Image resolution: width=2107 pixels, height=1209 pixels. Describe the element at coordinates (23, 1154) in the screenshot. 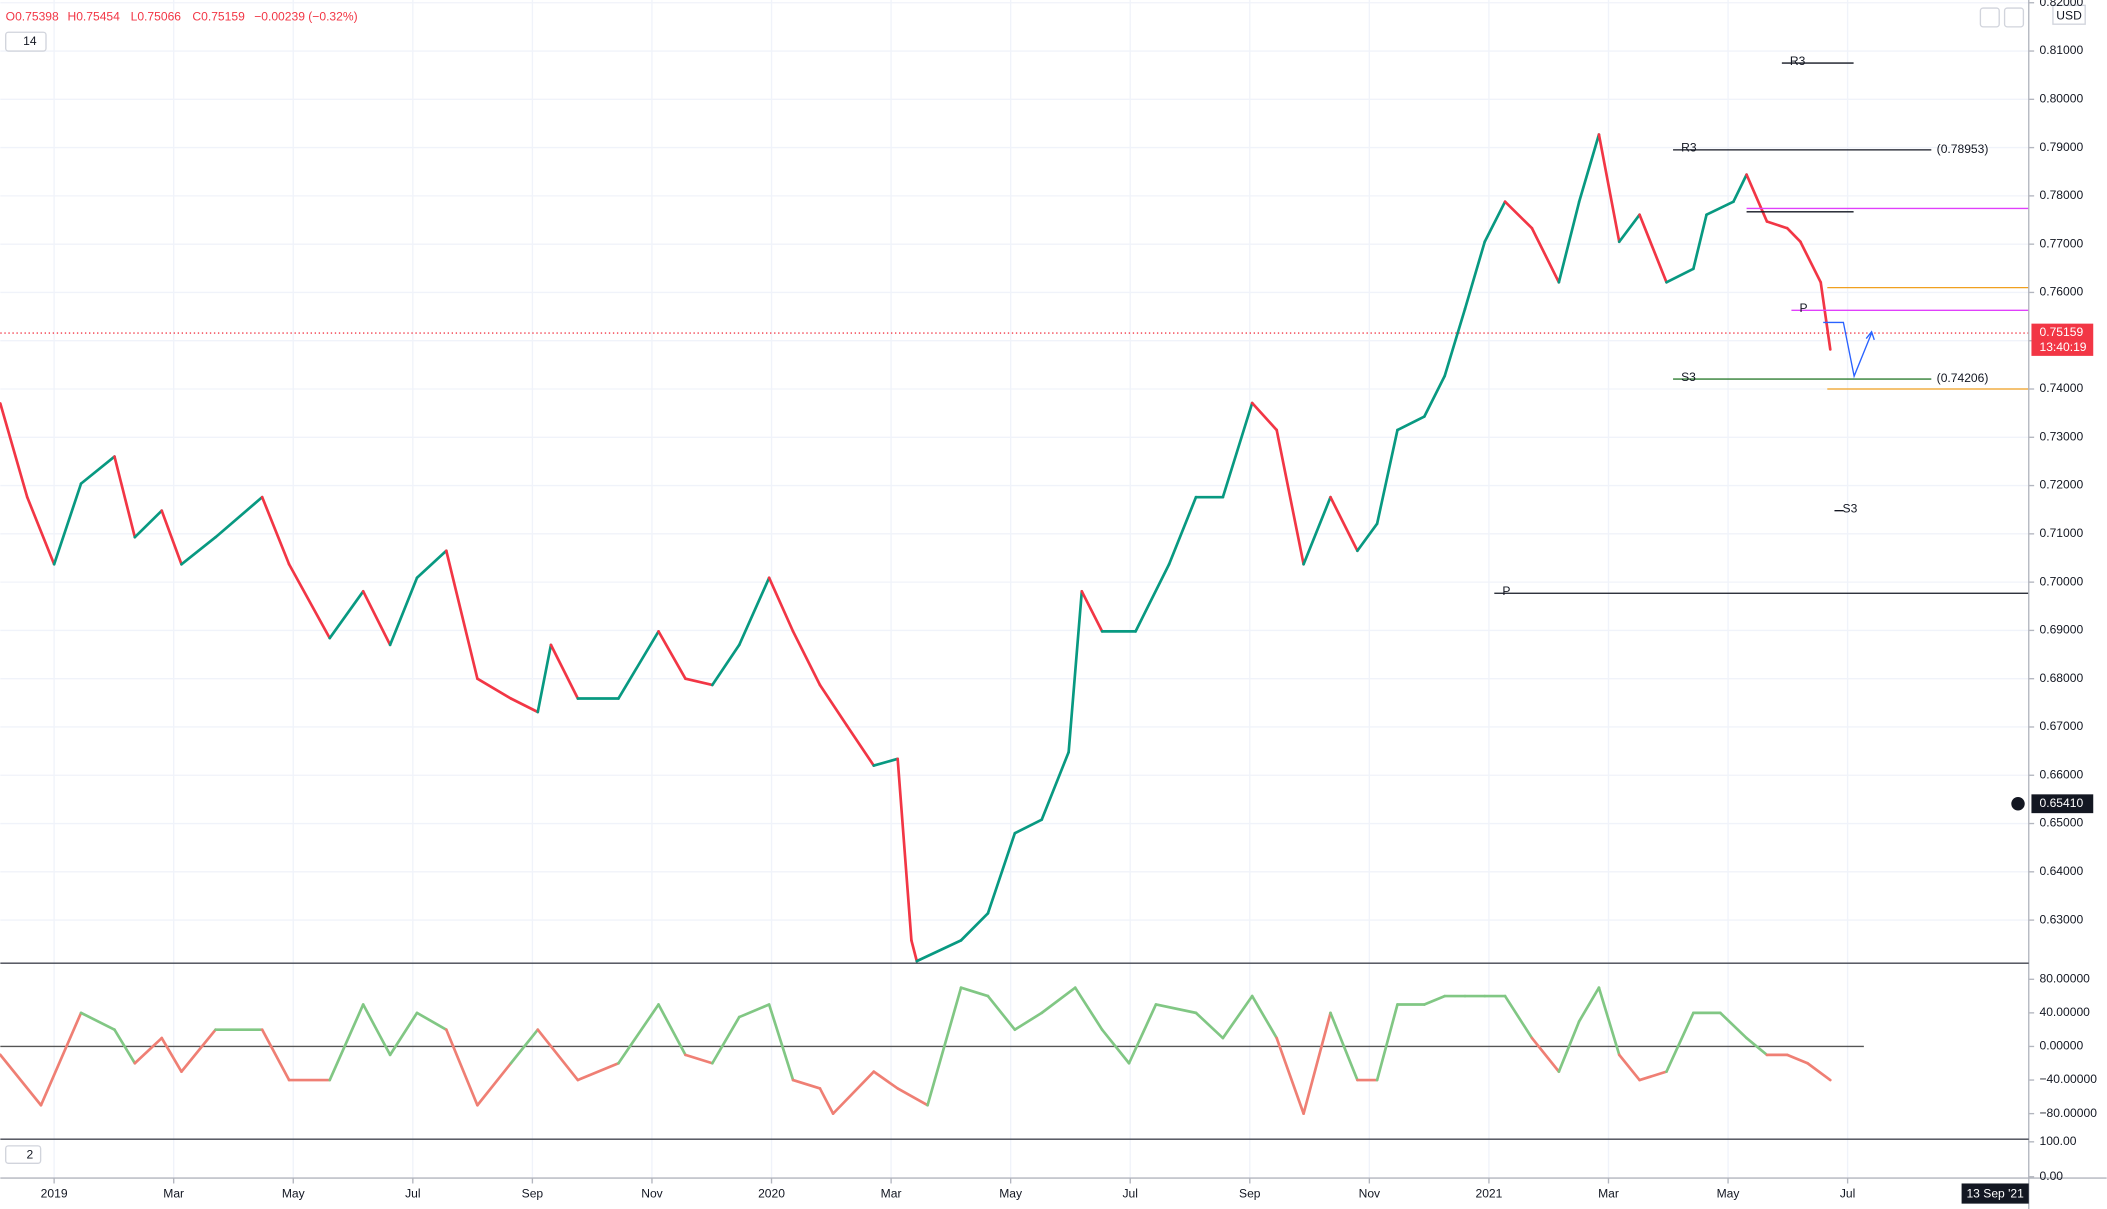

I see `pane3-badge` at that location.